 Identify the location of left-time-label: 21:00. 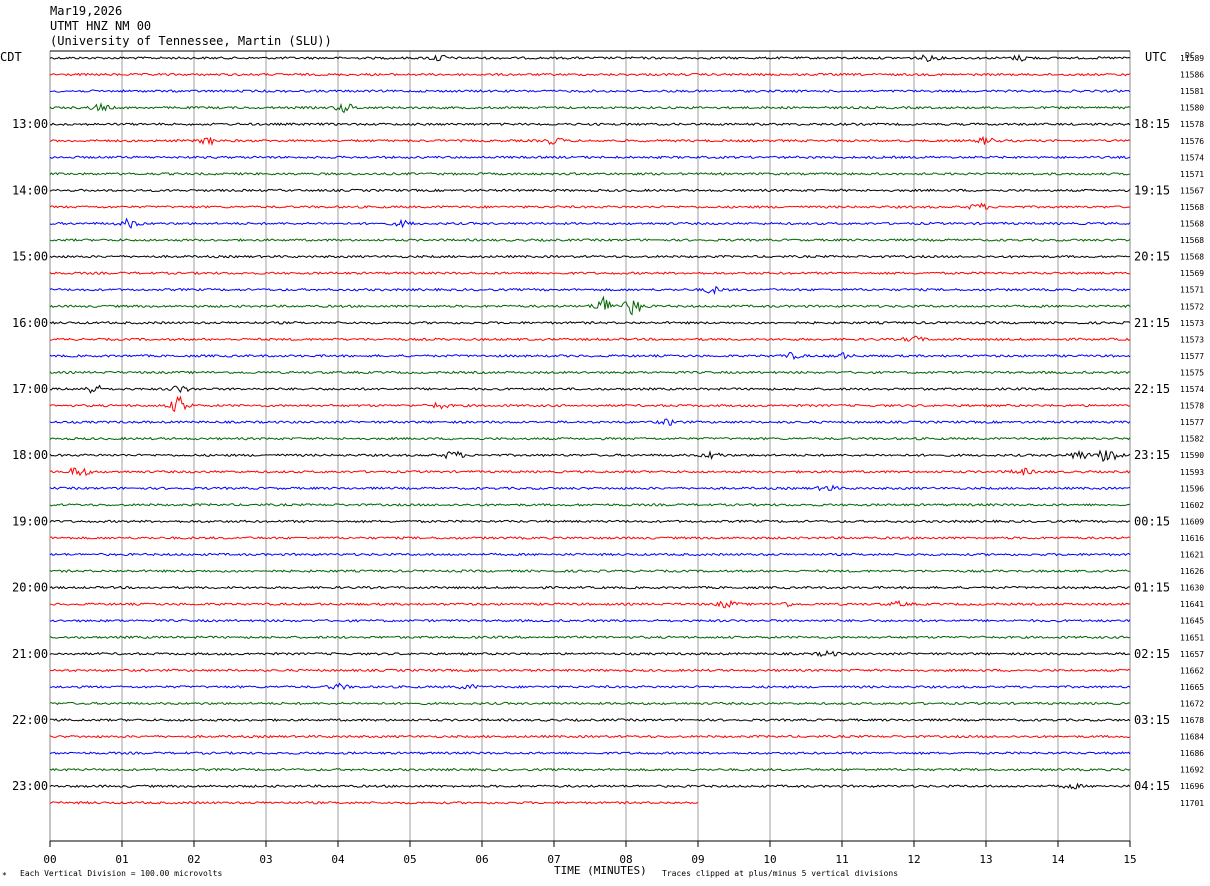
(30, 654).